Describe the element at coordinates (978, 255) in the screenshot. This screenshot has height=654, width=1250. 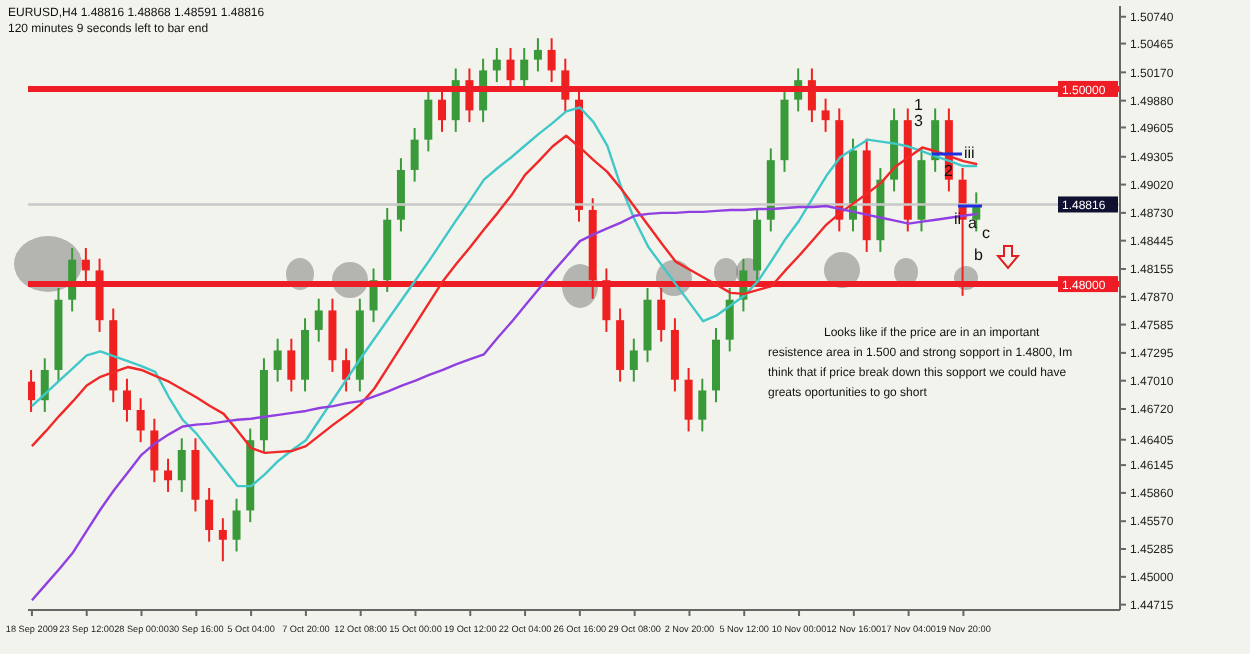
I see `annotation: b` at that location.